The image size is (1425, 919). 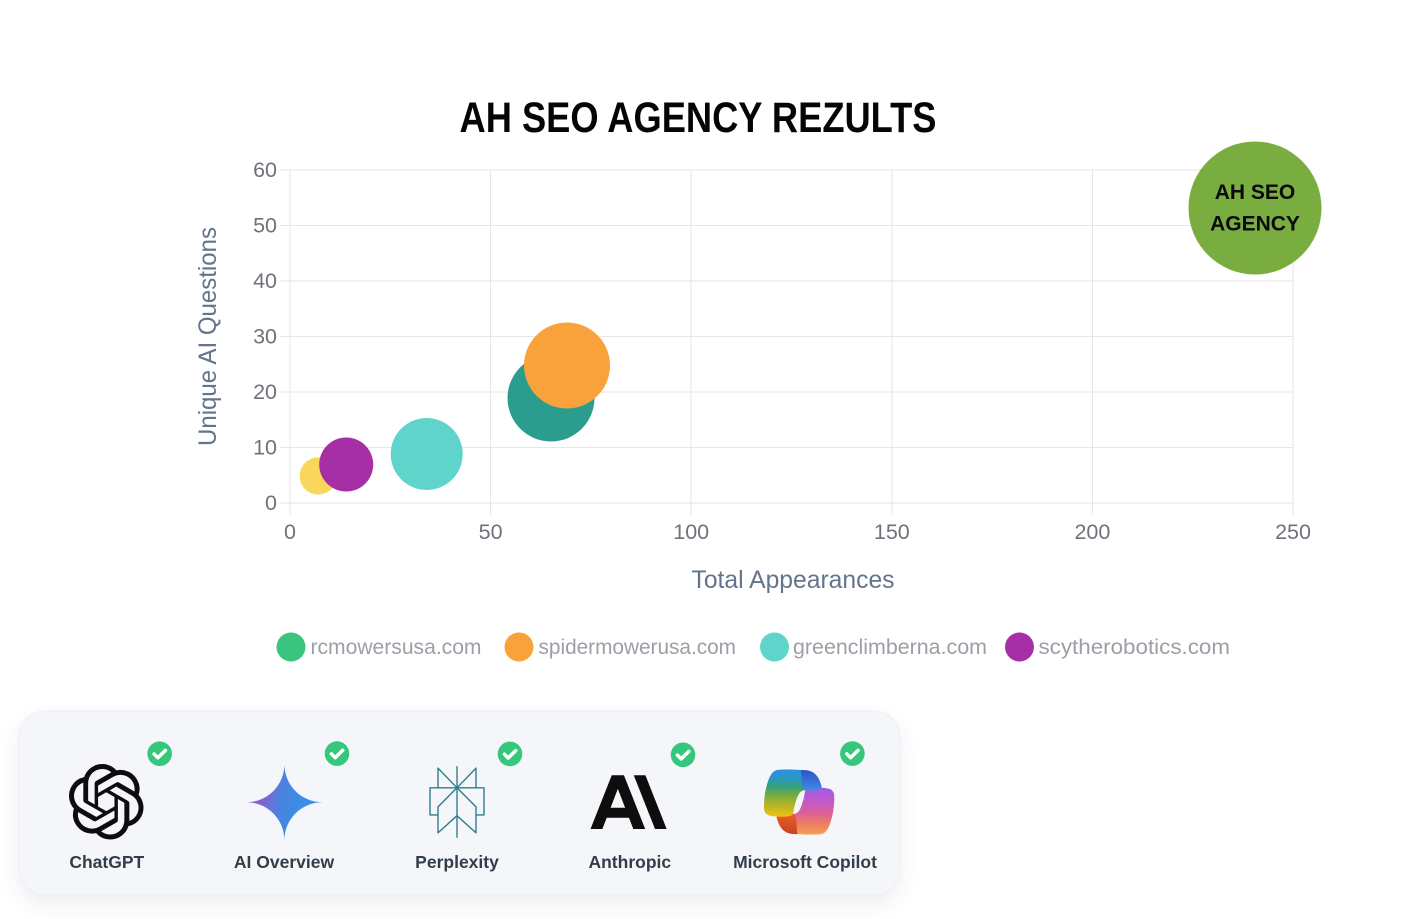 I want to click on svg-text: 30, so click(x=265, y=337).